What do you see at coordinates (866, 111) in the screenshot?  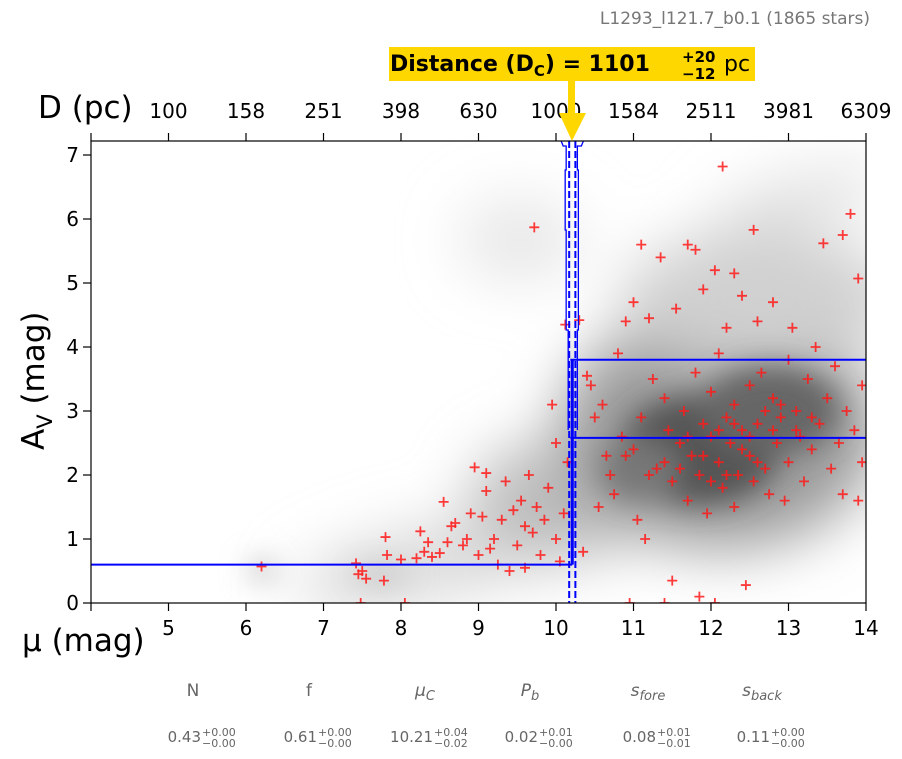 I see `top-tick-label: 6309` at bounding box center [866, 111].